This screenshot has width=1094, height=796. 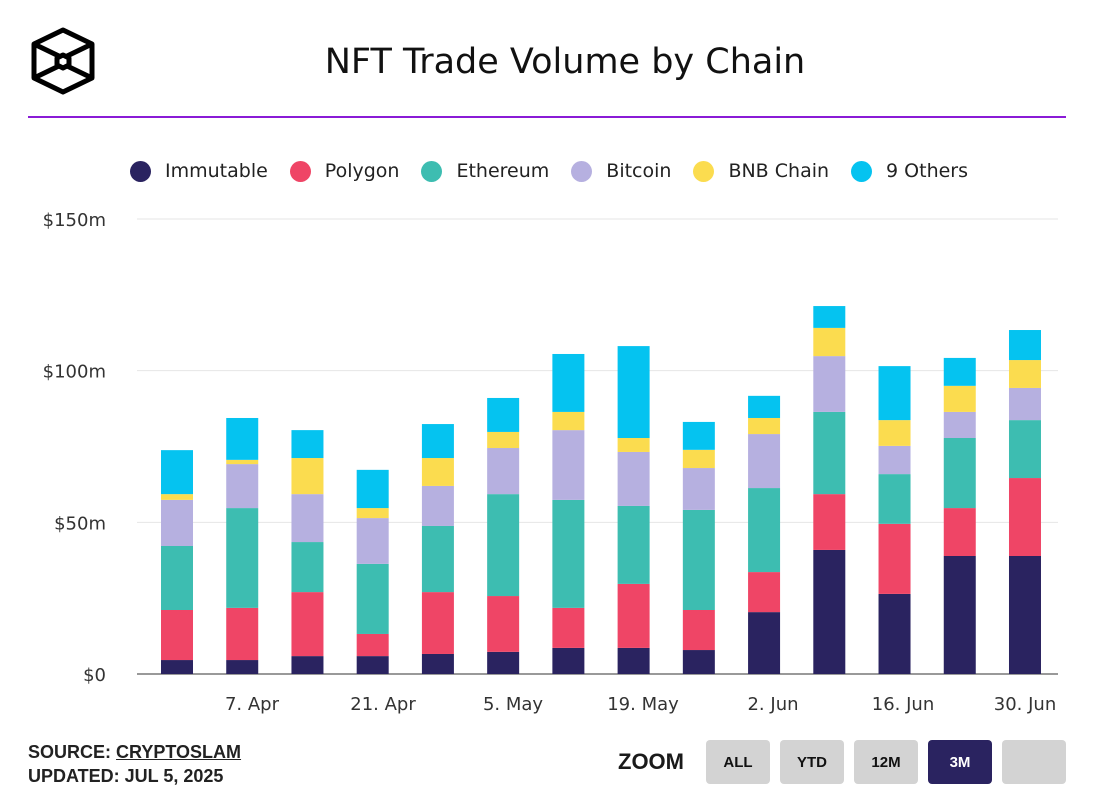 I want to click on legend-label: Polygon, so click(x=362, y=171).